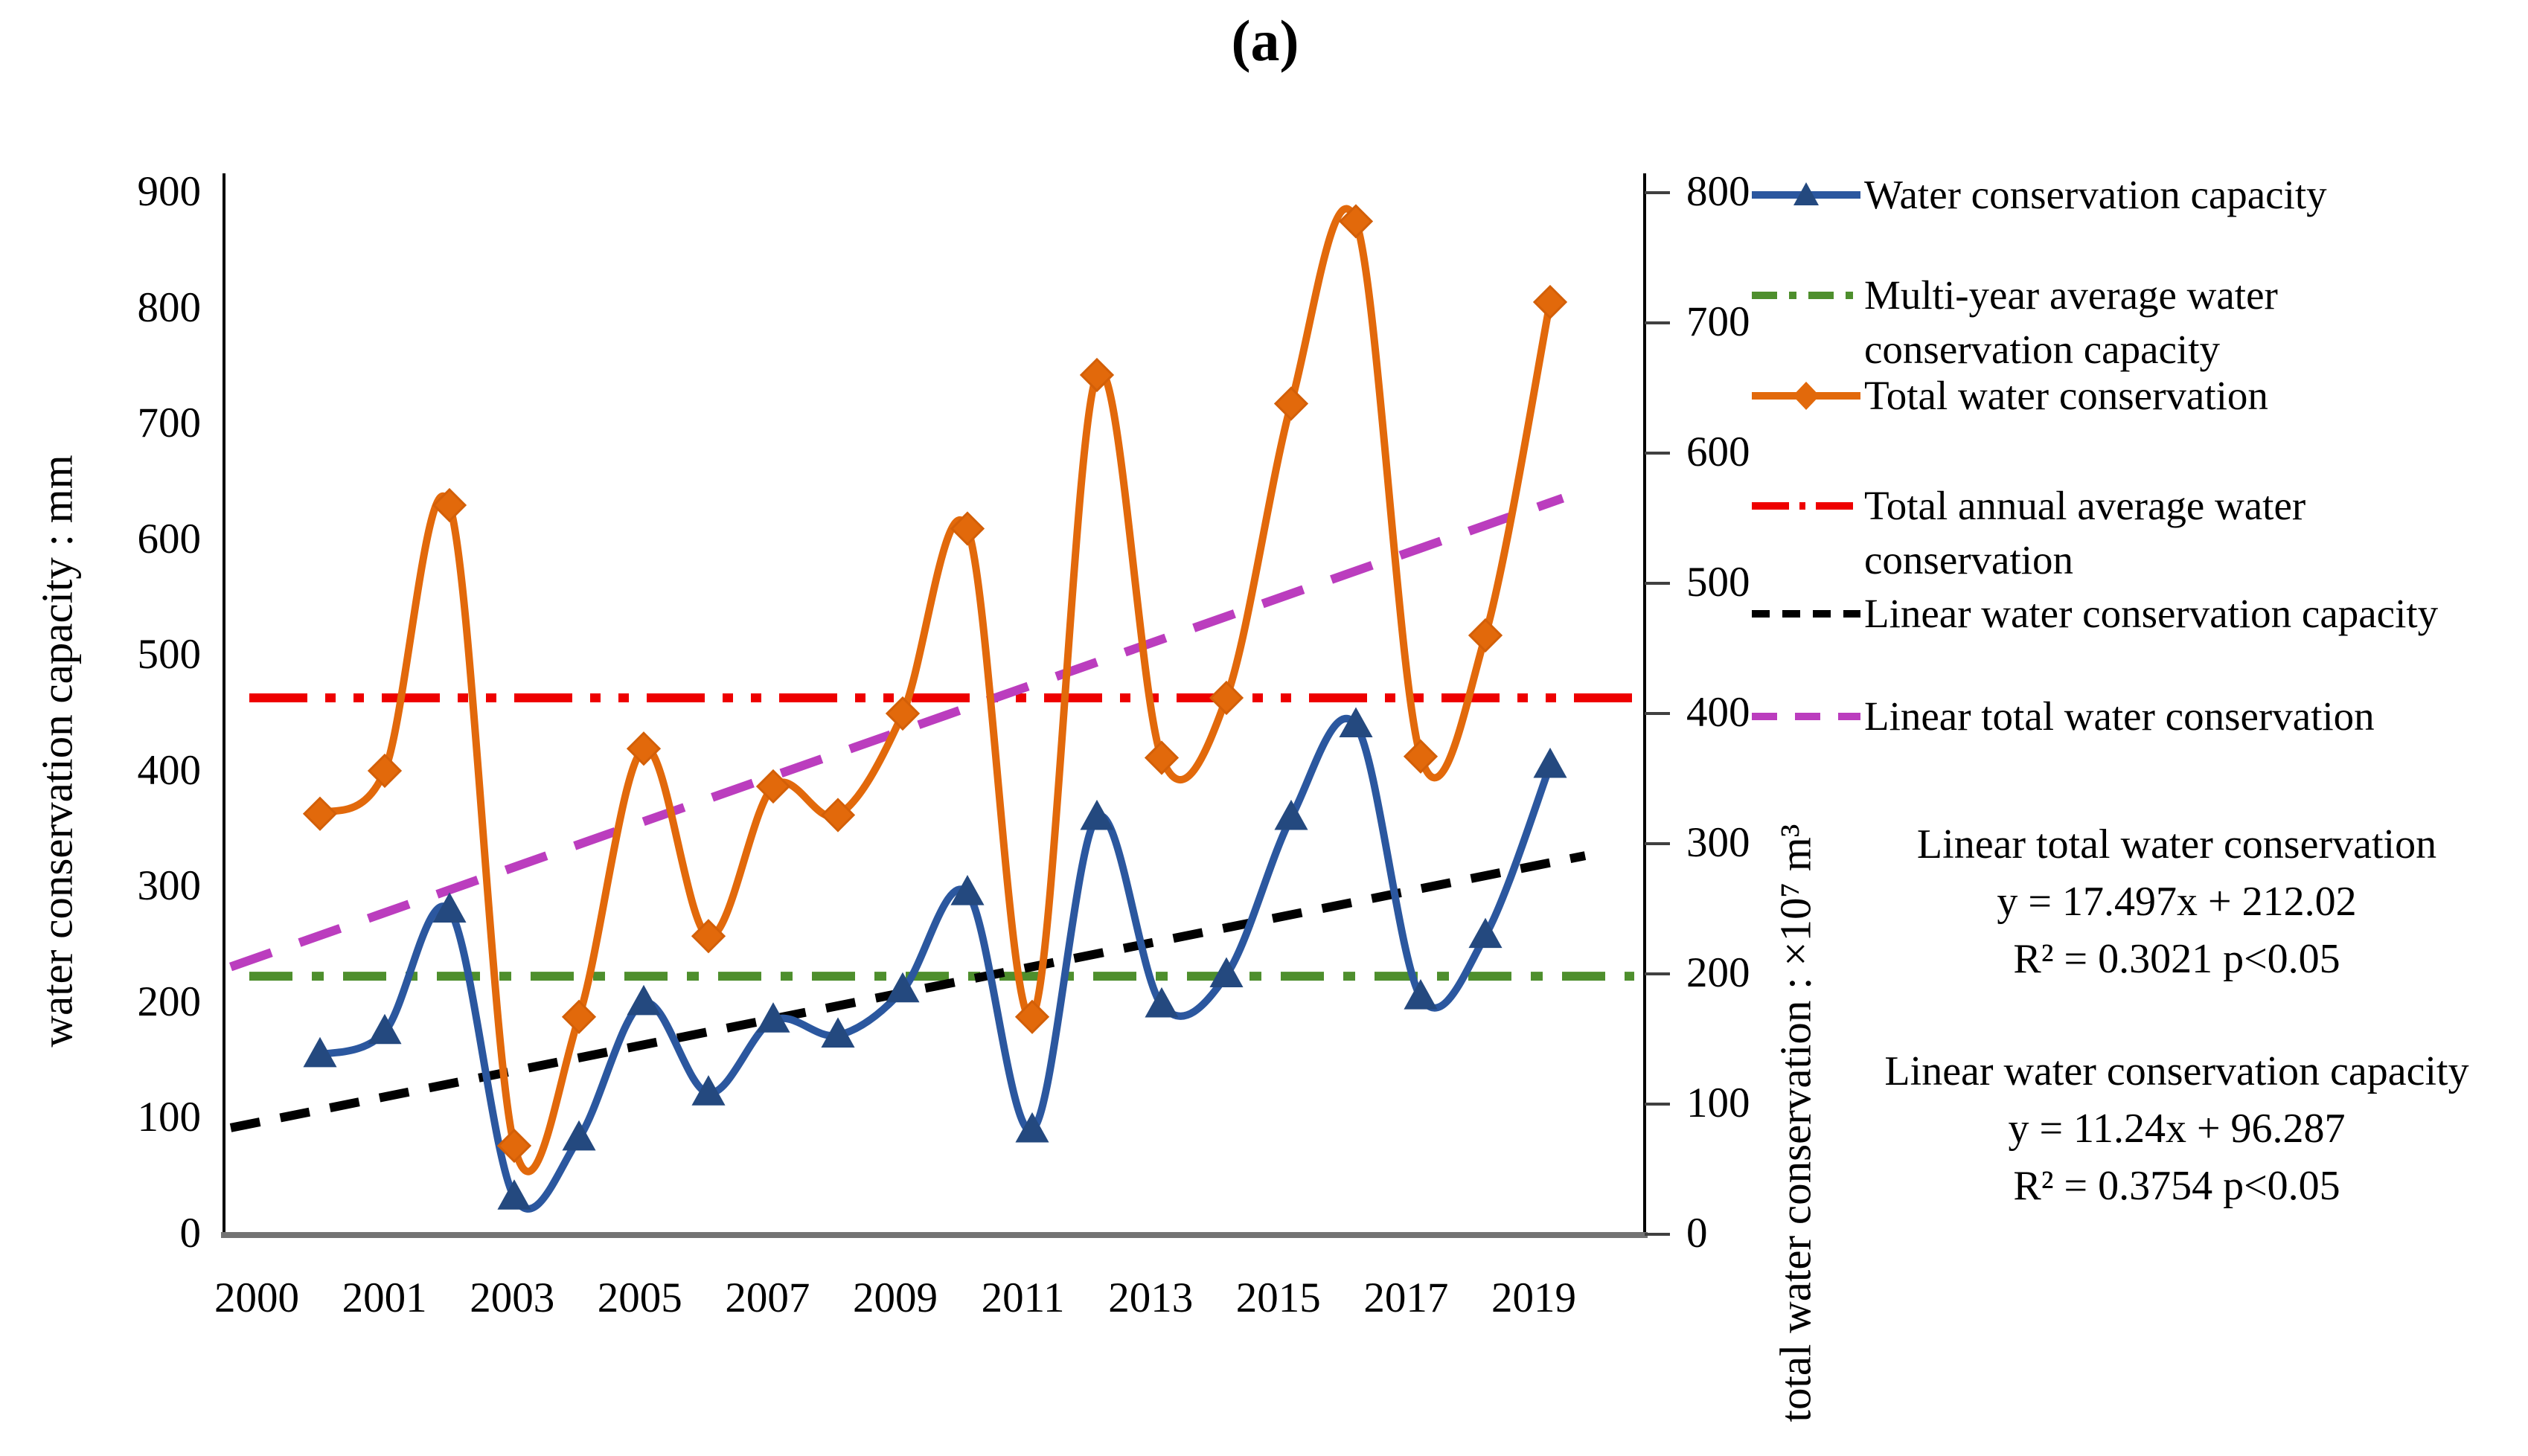 This screenshot has width=2528, height=1456. What do you see at coordinates (2085, 533) in the screenshot?
I see `legend-label: Total annual average water conservation` at bounding box center [2085, 533].